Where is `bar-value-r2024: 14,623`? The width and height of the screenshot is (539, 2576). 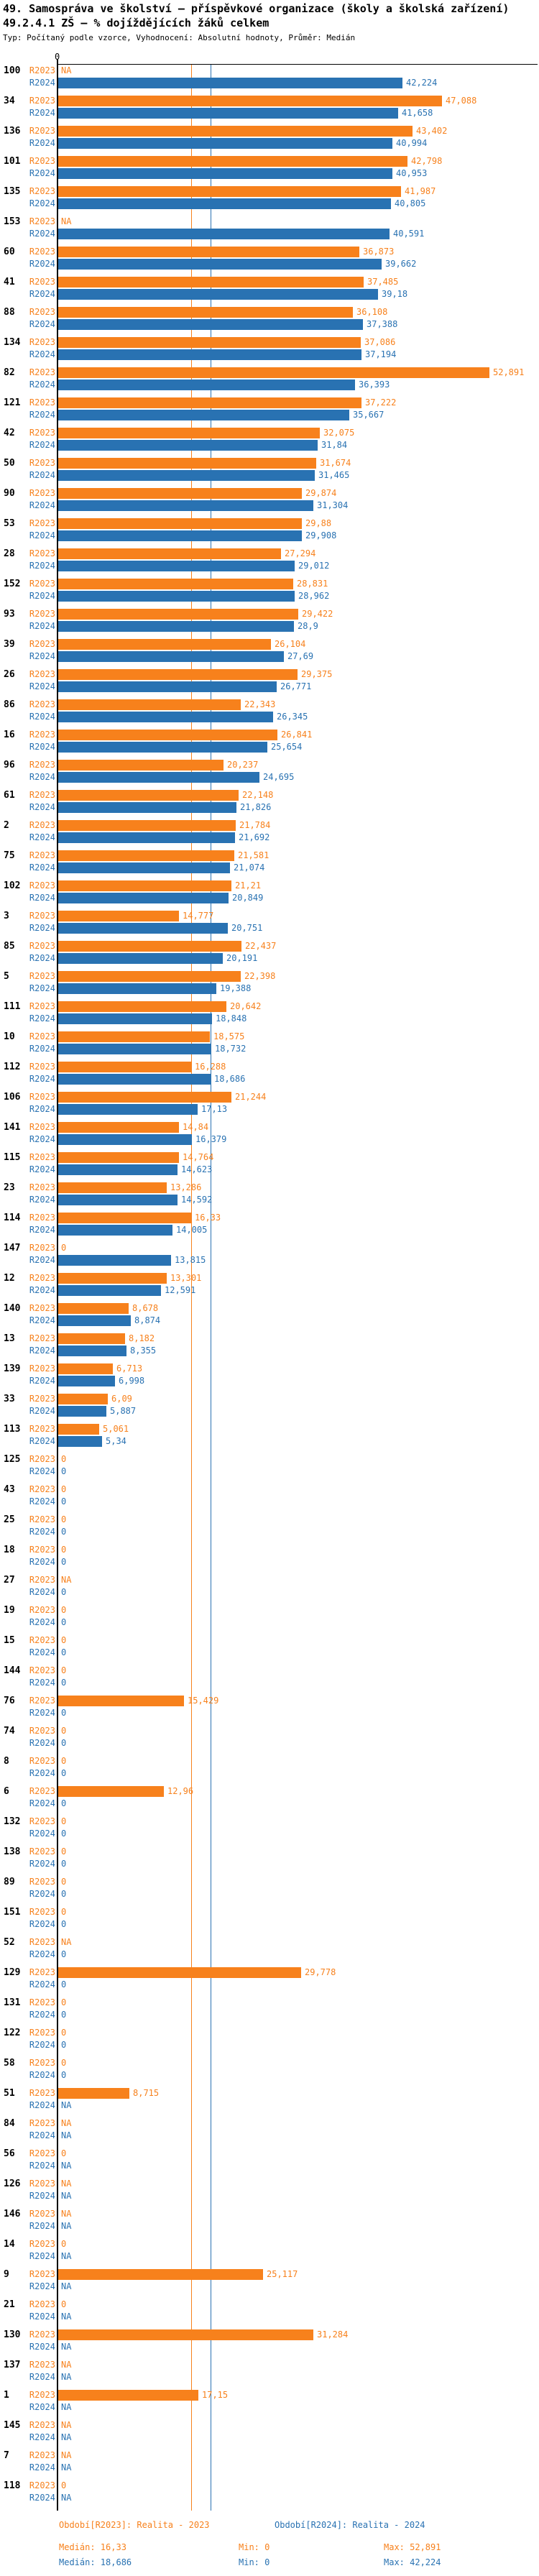 bar-value-r2024: 14,623 is located at coordinates (197, 1169).